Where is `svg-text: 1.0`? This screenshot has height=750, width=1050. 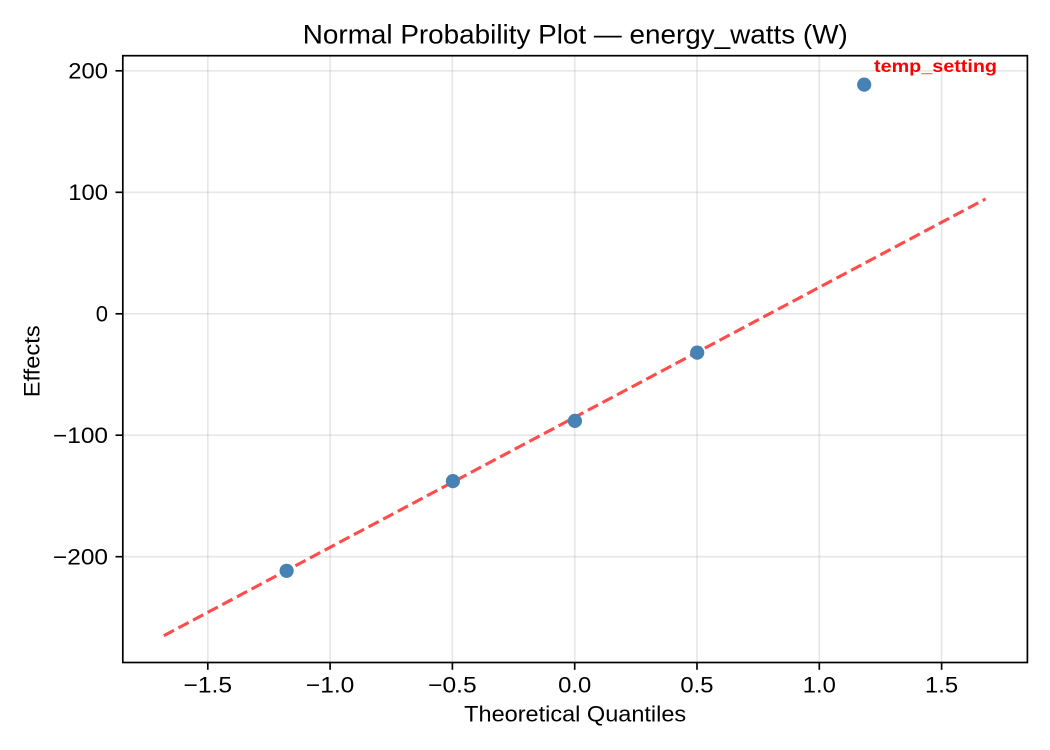
svg-text: 1.0 is located at coordinates (819, 685).